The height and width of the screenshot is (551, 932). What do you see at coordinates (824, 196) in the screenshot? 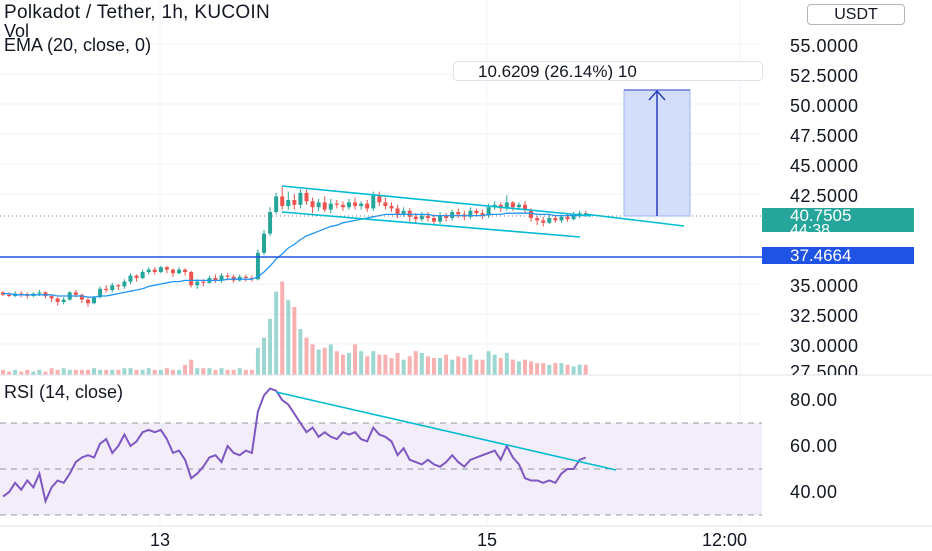
I see `price-tick: 42.5000` at bounding box center [824, 196].